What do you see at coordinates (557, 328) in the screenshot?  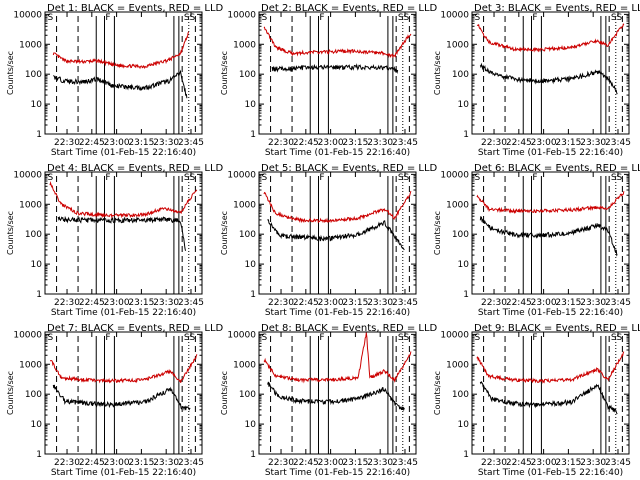 I see `panel-title: Det 9: BLACK = Events, RED = LLD` at bounding box center [557, 328].